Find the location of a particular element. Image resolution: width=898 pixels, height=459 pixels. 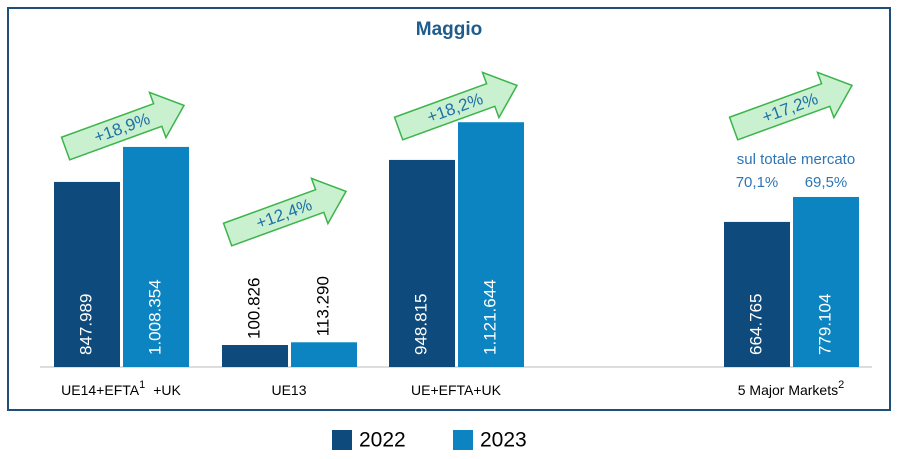

x-tick-label: UE13 is located at coordinates (288, 390).